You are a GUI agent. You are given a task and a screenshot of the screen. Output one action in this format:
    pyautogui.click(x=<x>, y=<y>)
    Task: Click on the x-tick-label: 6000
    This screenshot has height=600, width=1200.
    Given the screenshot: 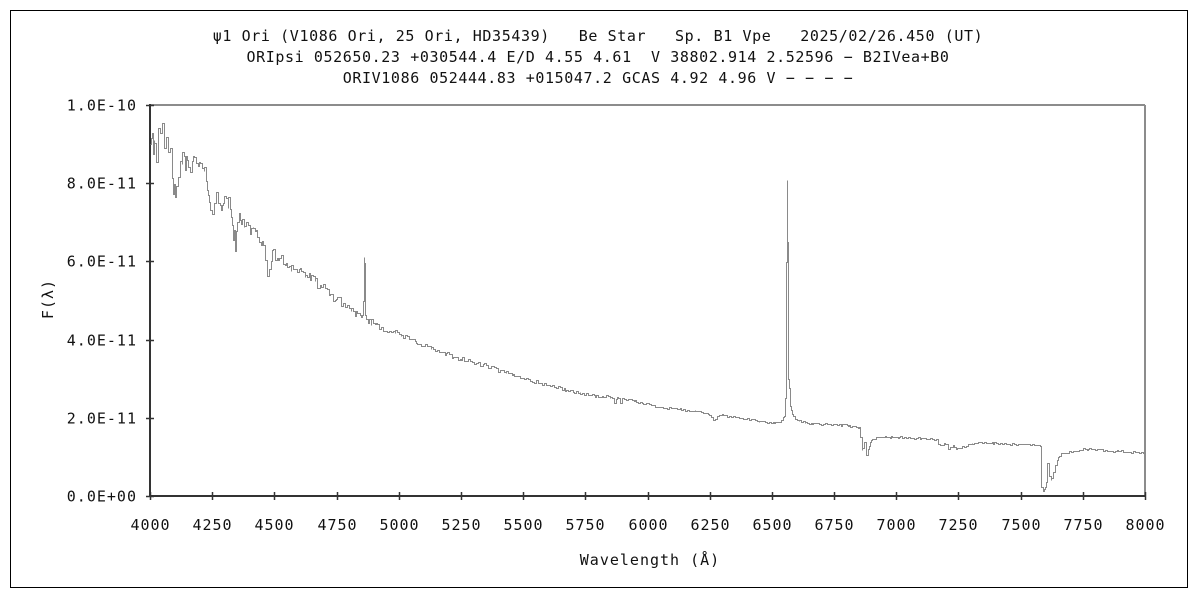 What is the action you would take?
    pyautogui.click(x=648, y=525)
    